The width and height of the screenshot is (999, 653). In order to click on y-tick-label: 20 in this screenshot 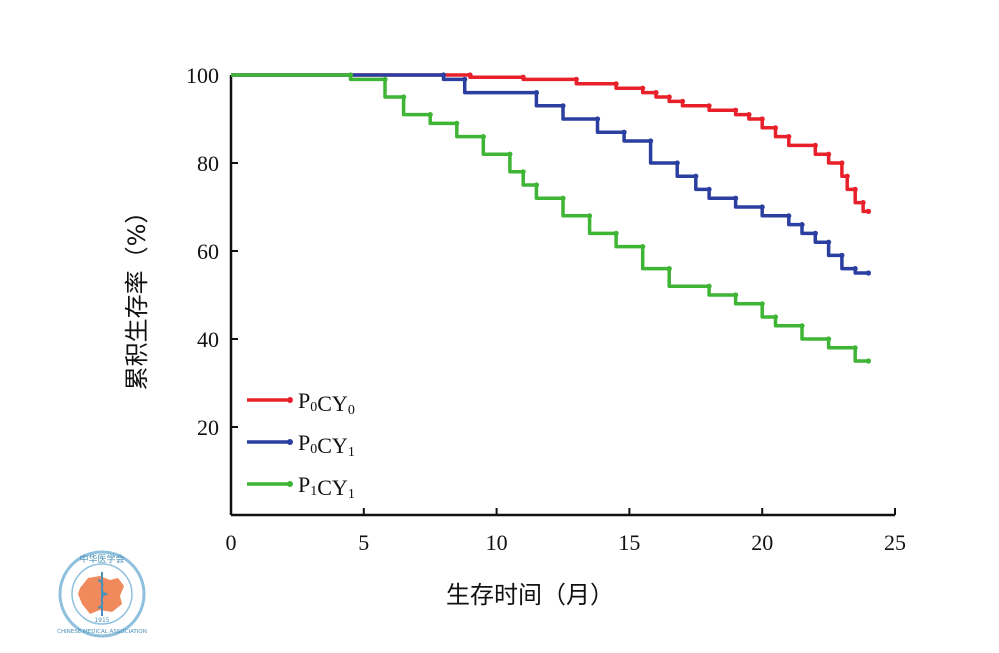, I will do `click(208, 427)`.